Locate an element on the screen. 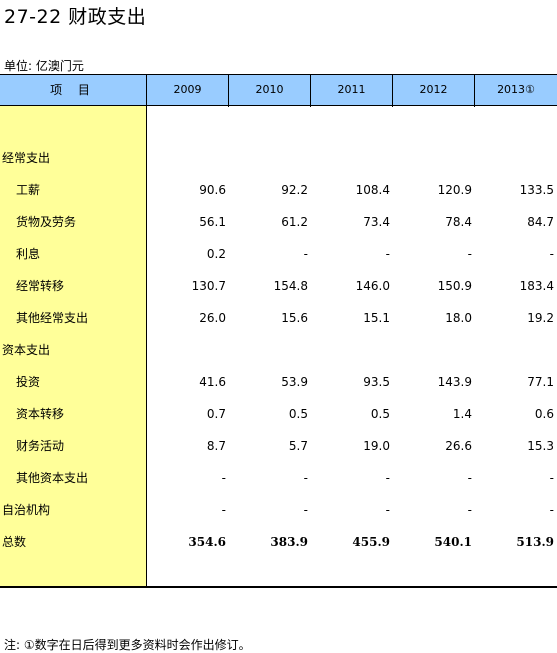  table-cell: 455.9 is located at coordinates (371, 542).